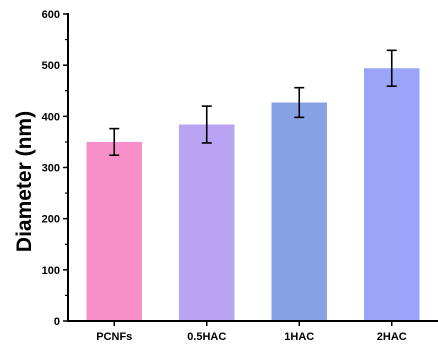 This screenshot has width=438, height=344. I want to click on bar-0-5hac, so click(207, 223).